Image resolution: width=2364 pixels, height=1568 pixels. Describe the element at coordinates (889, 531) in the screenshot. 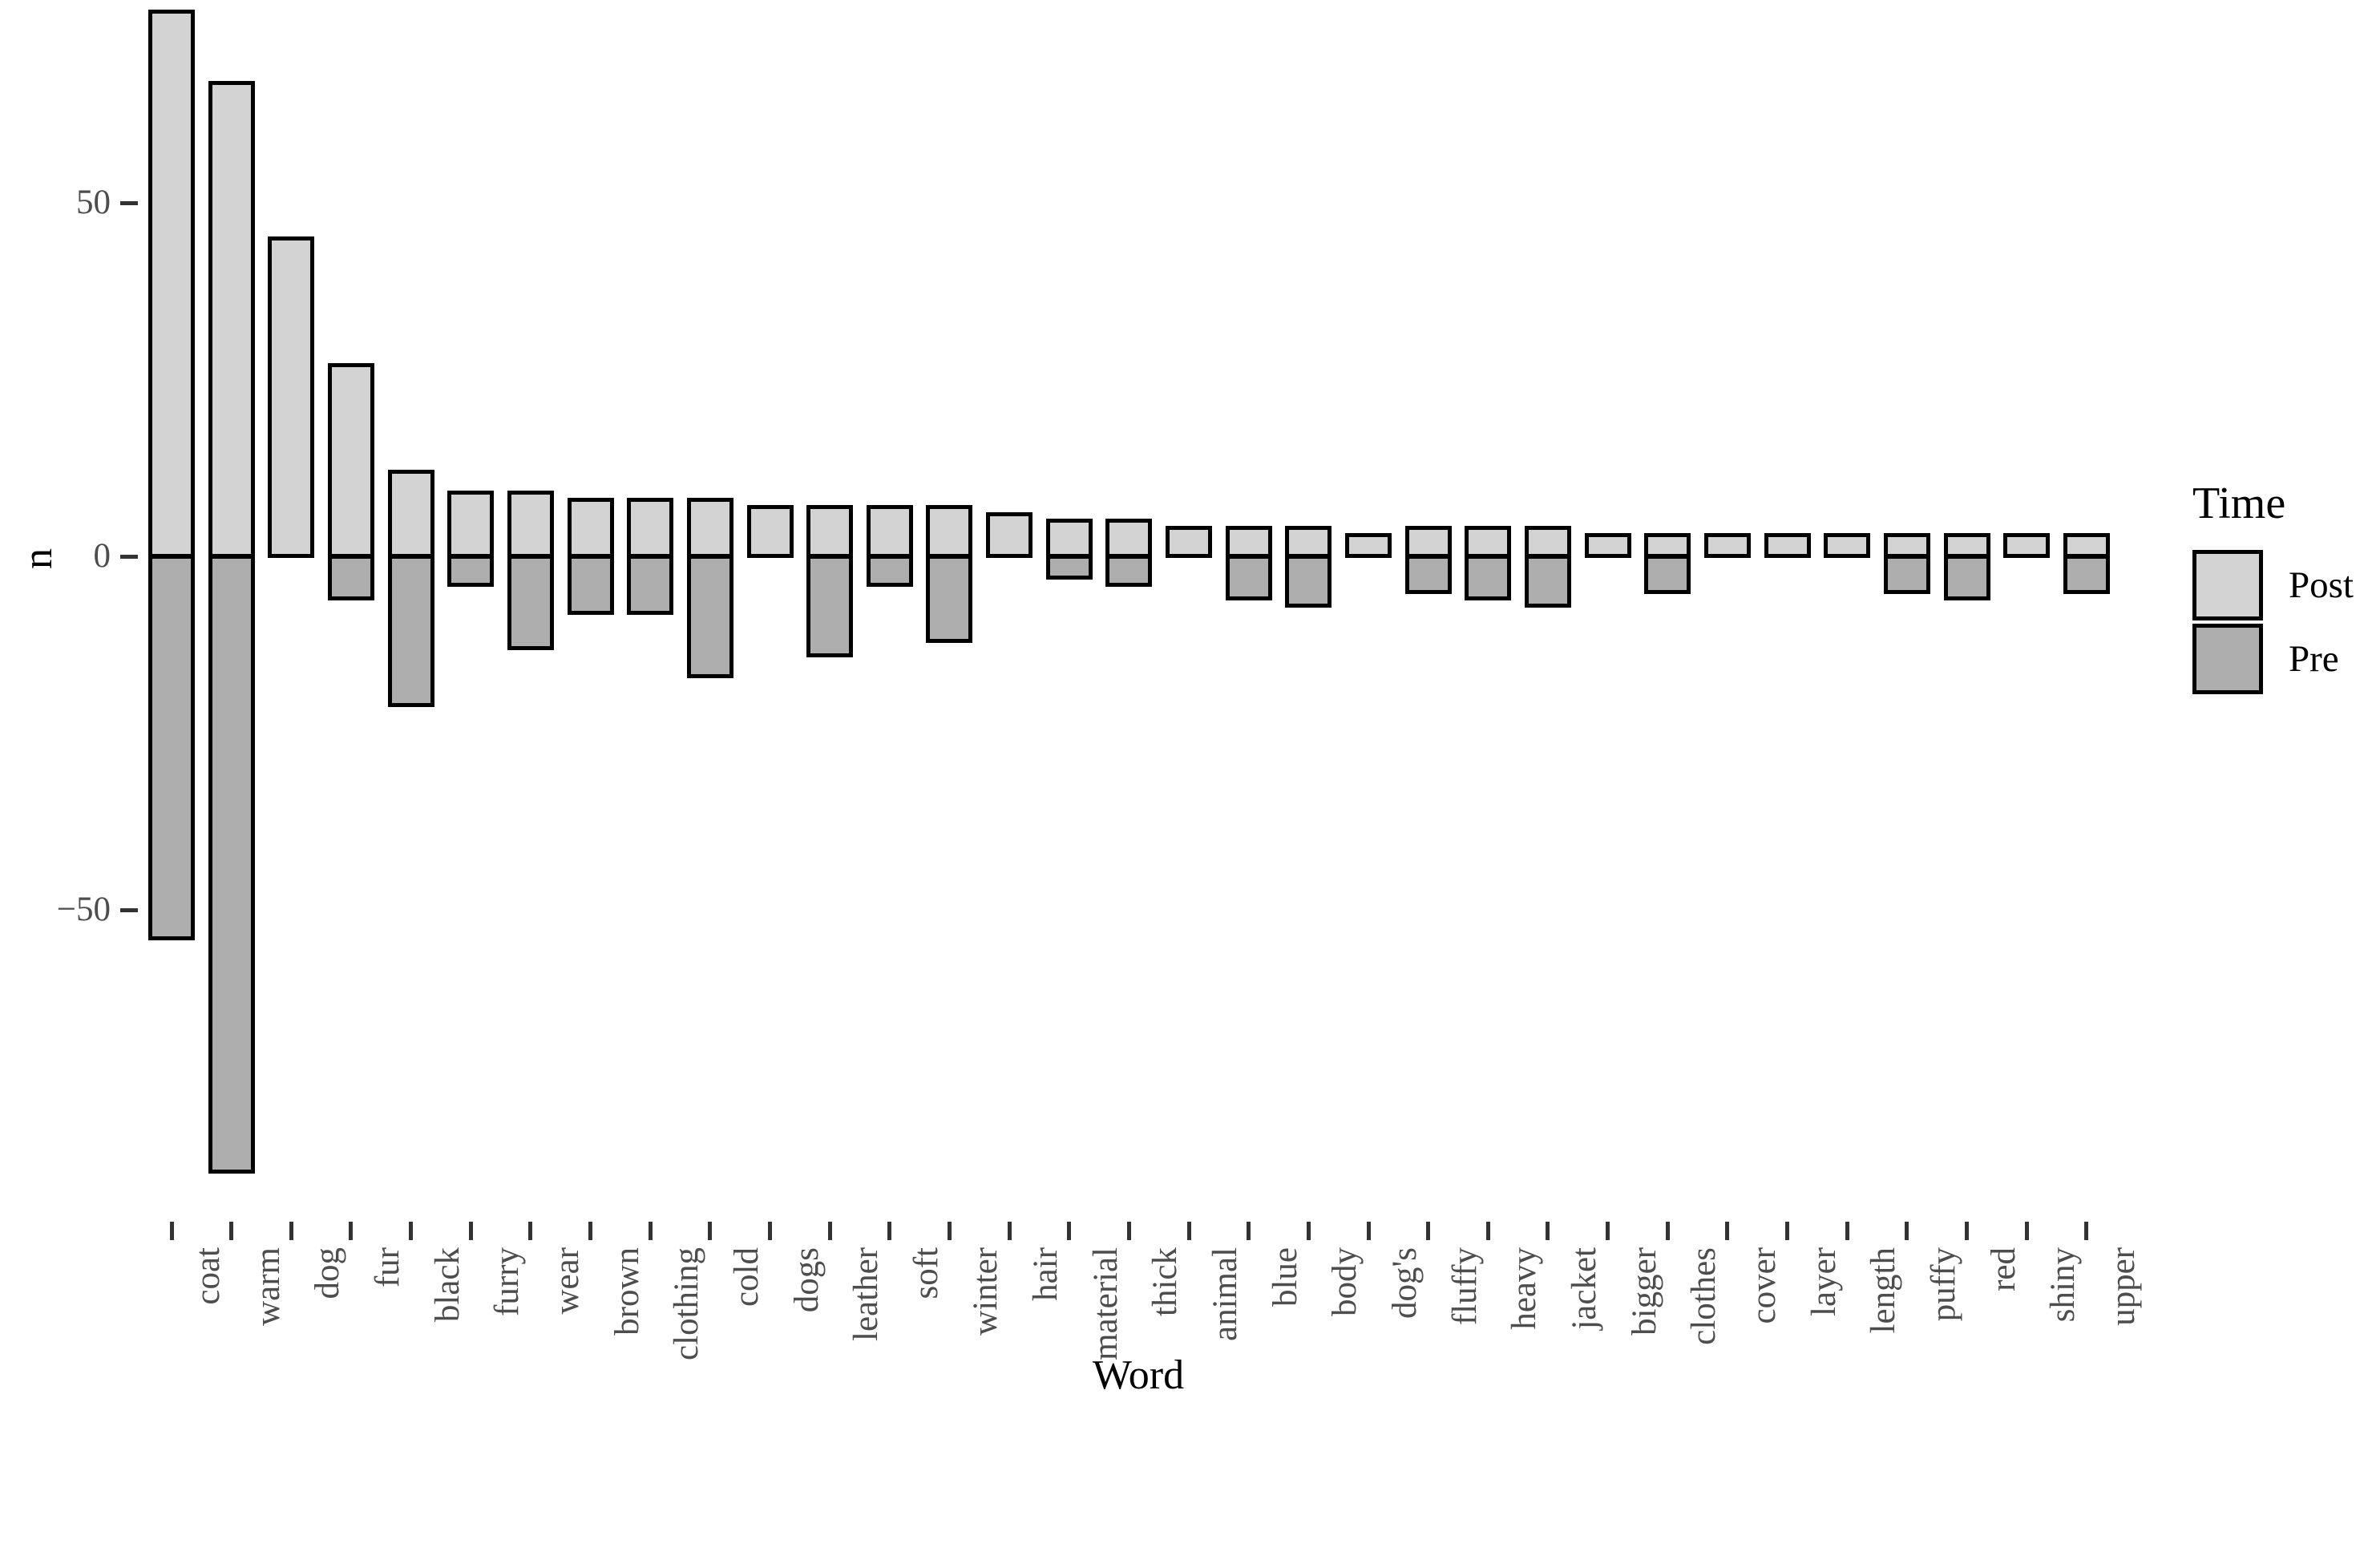

I see `bar-post-soft` at that location.